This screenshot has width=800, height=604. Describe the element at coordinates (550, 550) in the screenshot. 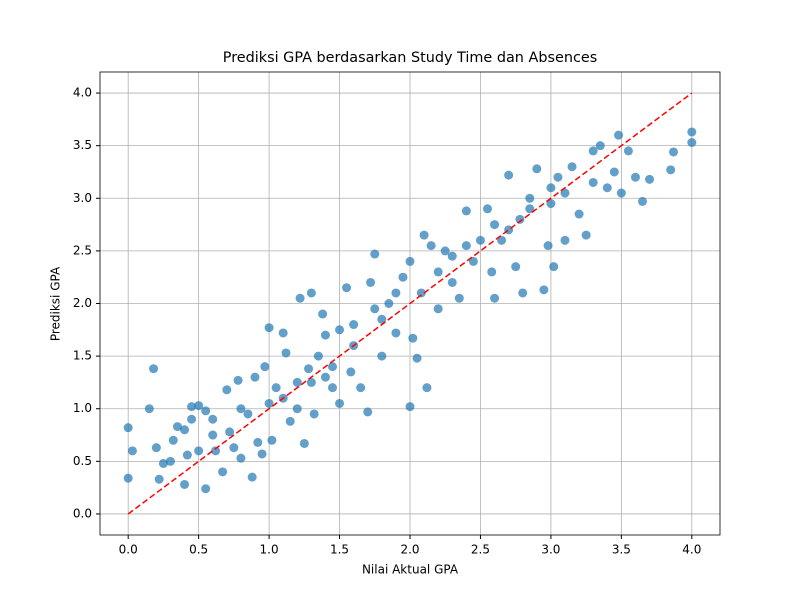

I see `x-tick-label: 3.0` at that location.